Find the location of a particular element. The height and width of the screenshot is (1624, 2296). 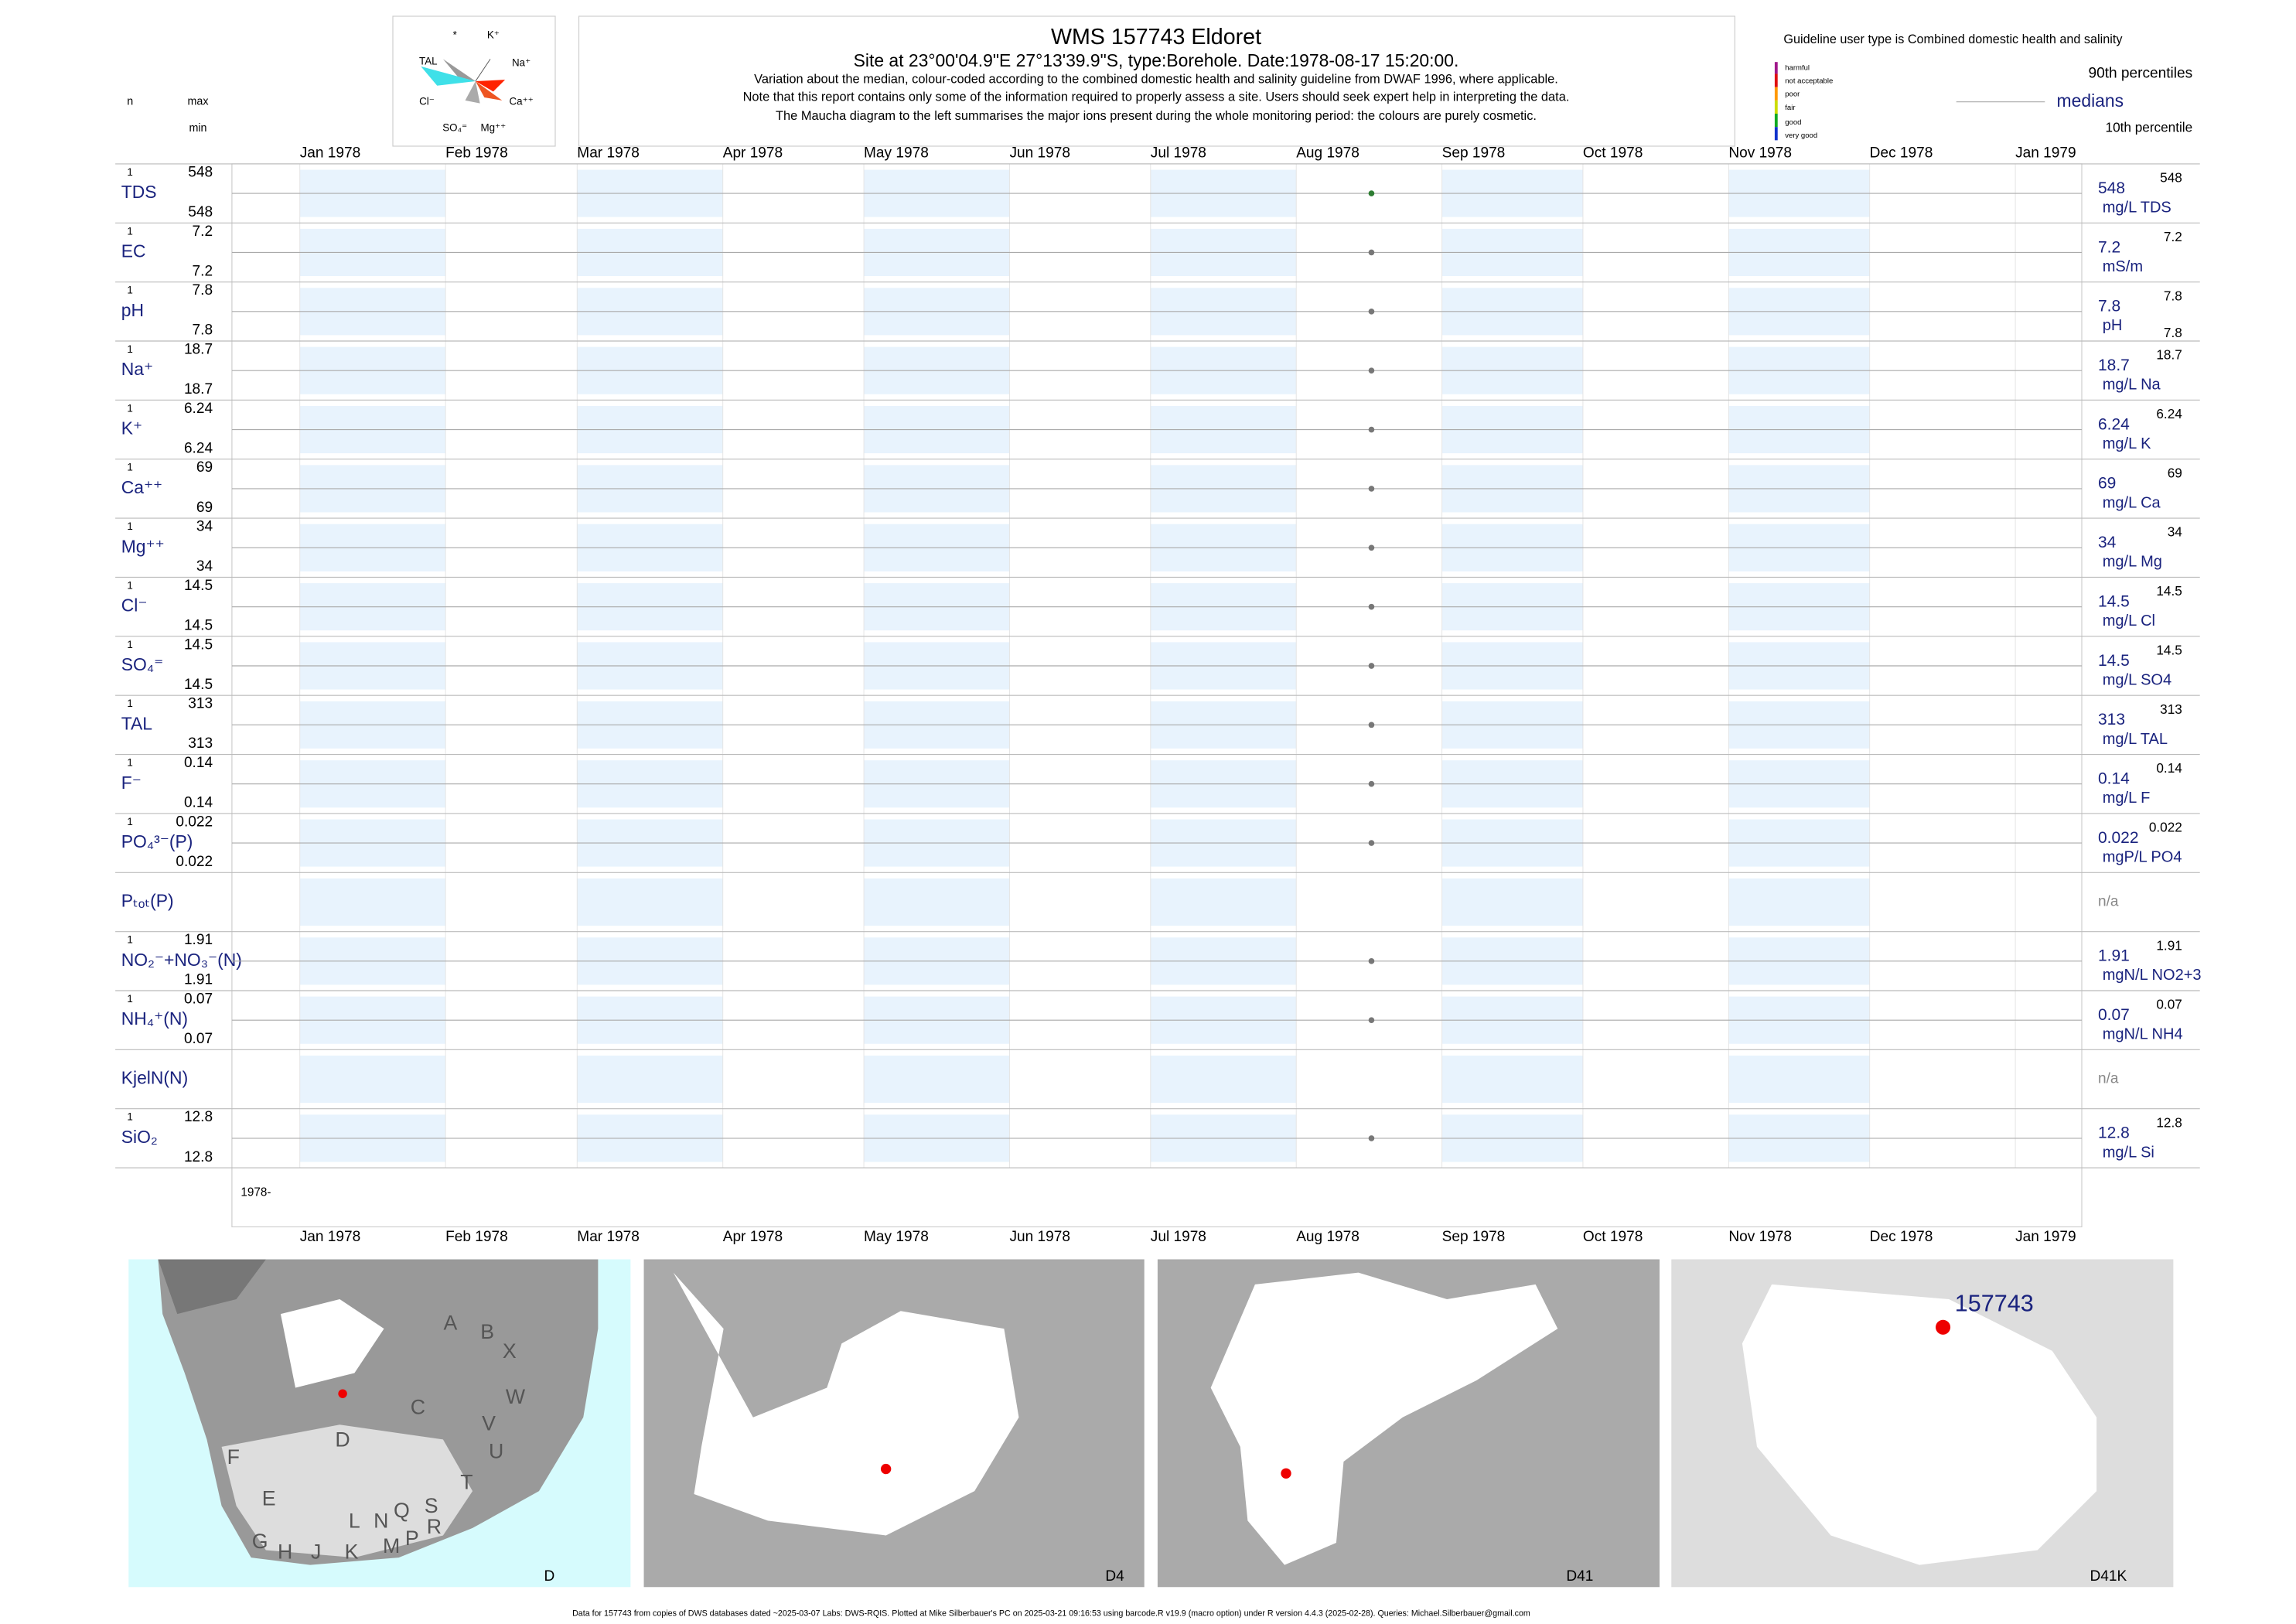

p90-value: 0.14 is located at coordinates (2169, 768).